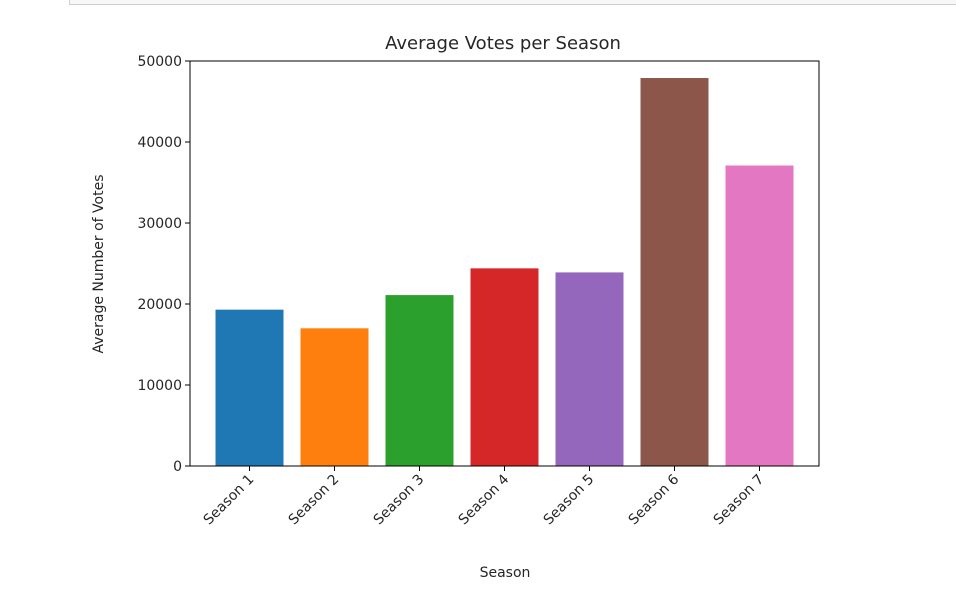 Image resolution: width=956 pixels, height=605 pixels. What do you see at coordinates (159, 386) in the screenshot?
I see `y-tick-label: 10000` at bounding box center [159, 386].